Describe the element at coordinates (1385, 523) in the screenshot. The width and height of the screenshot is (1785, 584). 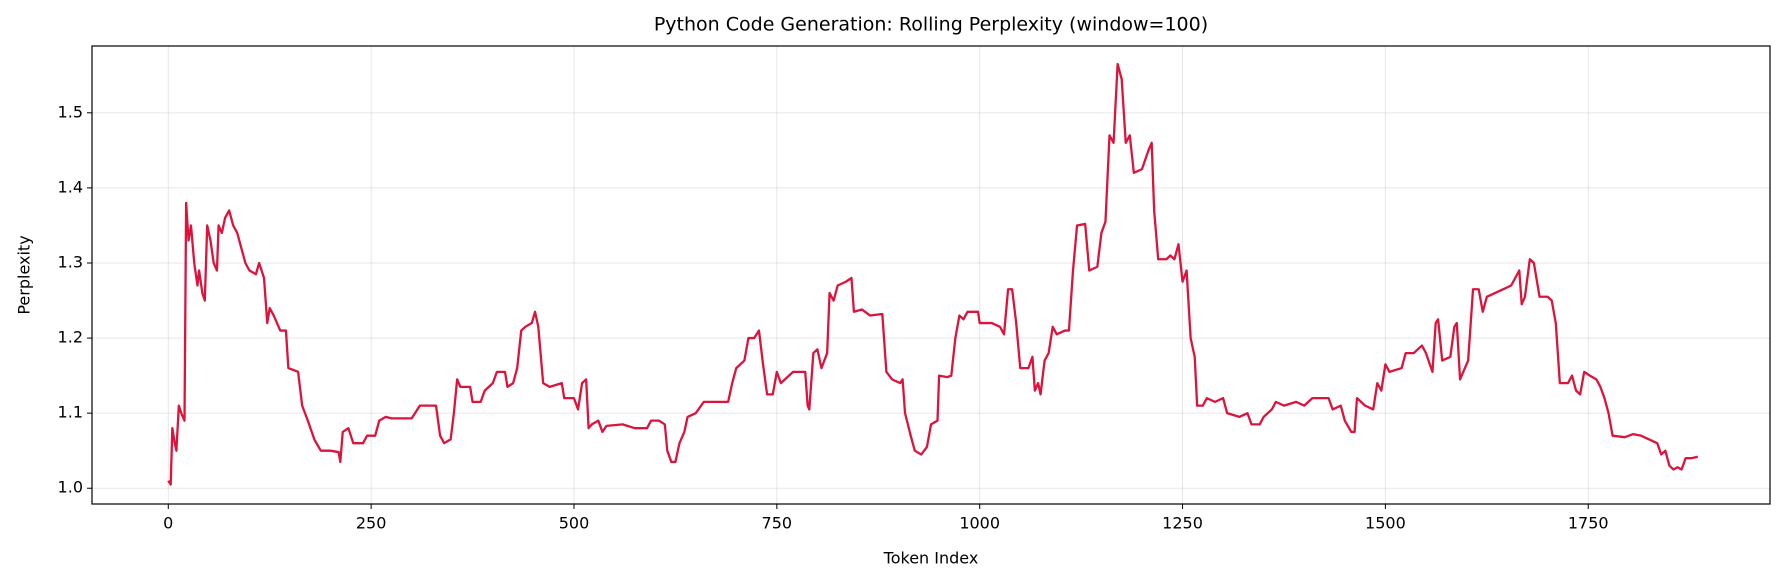
I see `x-tick-label: 1500` at that location.